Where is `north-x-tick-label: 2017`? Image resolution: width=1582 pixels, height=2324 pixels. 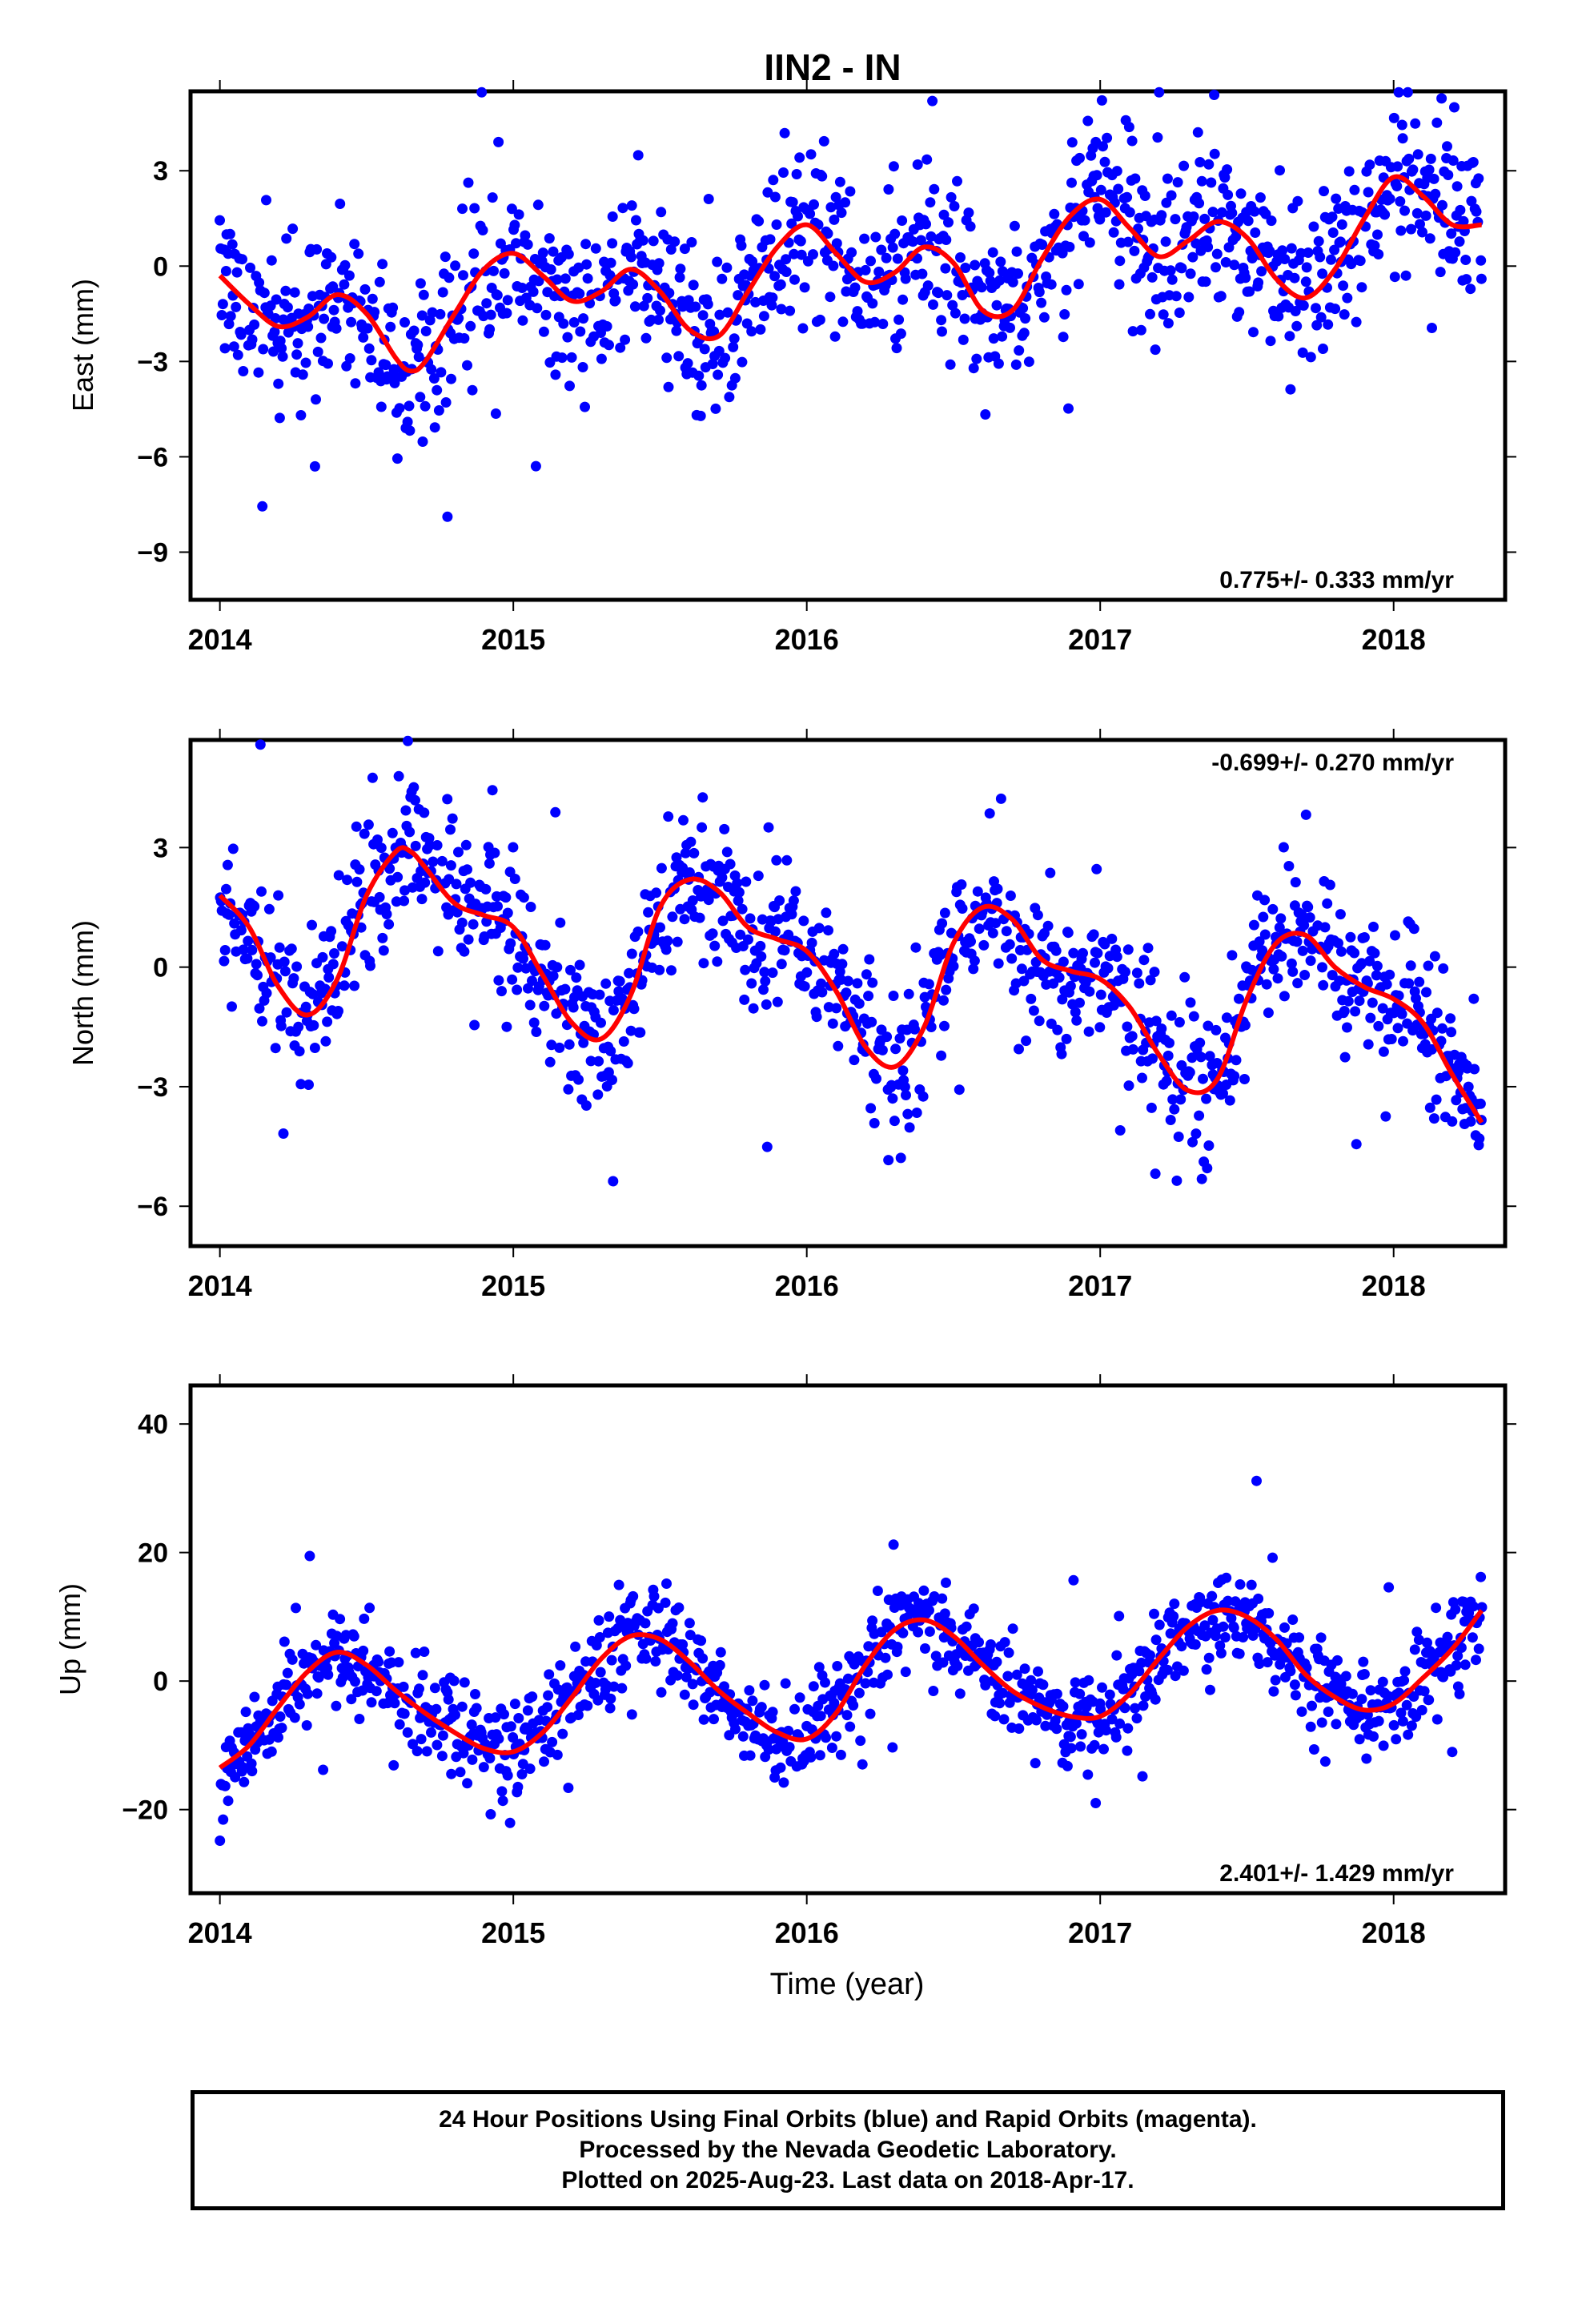
north-x-tick-label: 2017 is located at coordinates (1100, 1285).